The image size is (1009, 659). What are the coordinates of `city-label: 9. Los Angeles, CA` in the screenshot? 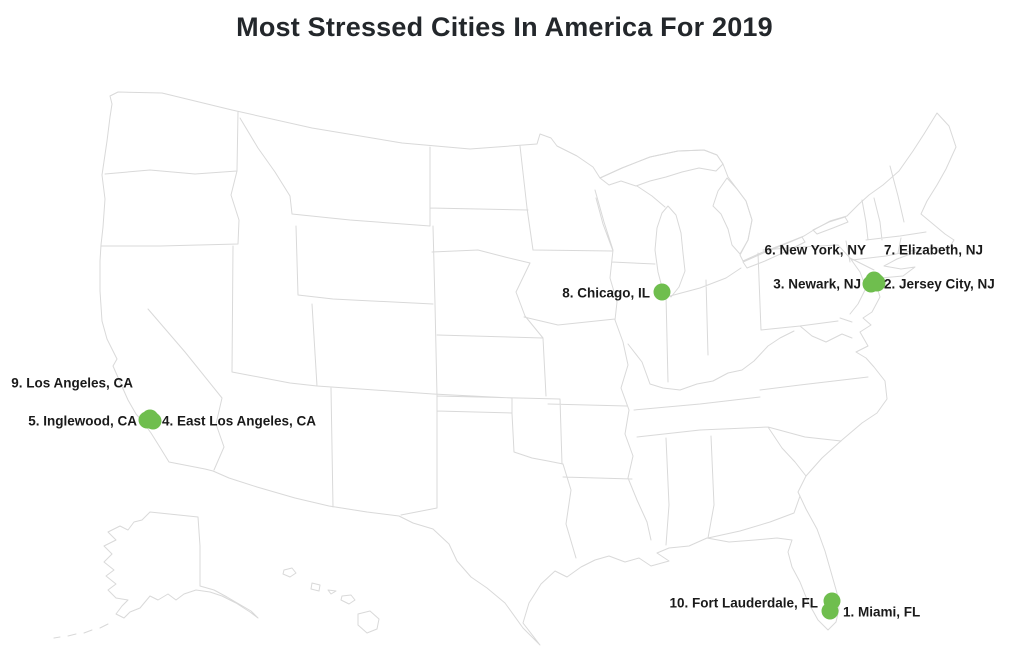 It's located at (72, 383).